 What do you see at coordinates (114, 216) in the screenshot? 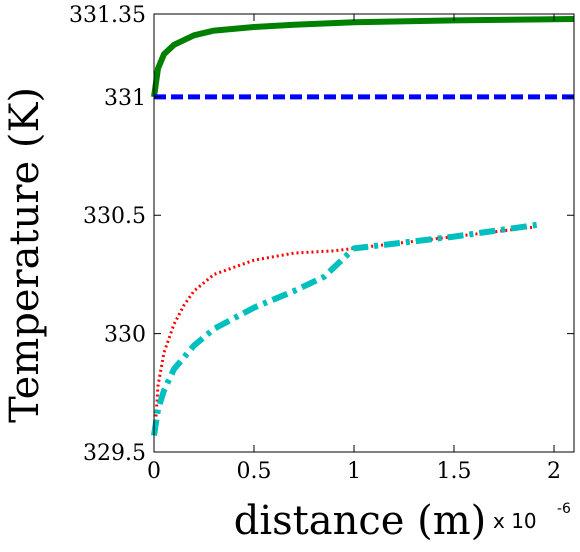
I see `y-tick-label: 330.5` at bounding box center [114, 216].